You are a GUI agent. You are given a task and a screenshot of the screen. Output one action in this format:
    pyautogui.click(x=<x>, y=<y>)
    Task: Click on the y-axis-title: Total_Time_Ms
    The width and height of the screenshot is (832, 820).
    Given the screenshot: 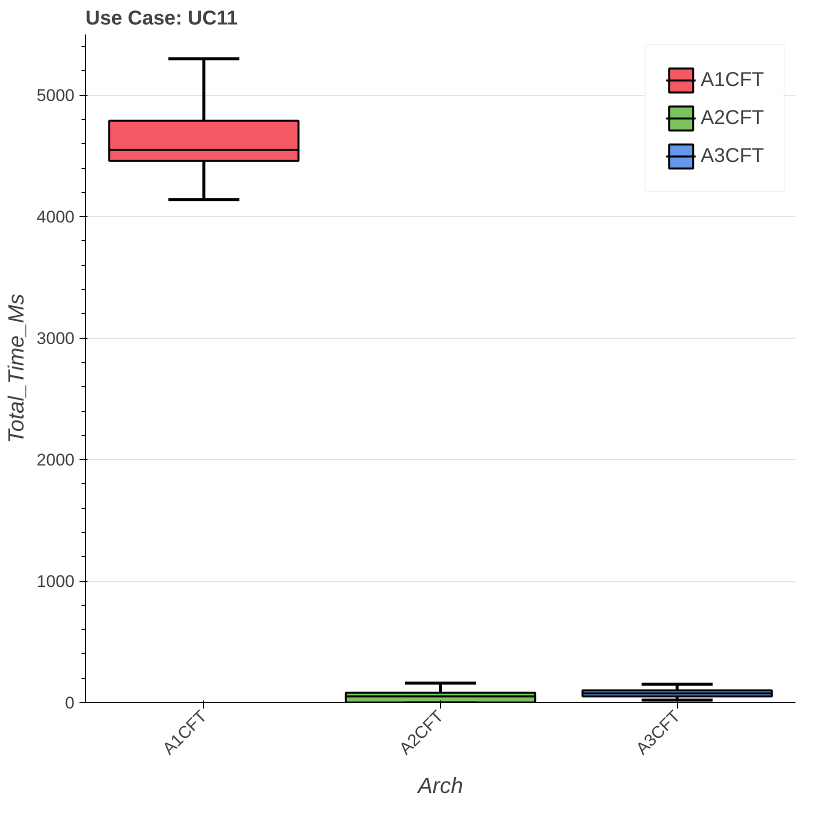 What is the action you would take?
    pyautogui.click(x=16, y=369)
    